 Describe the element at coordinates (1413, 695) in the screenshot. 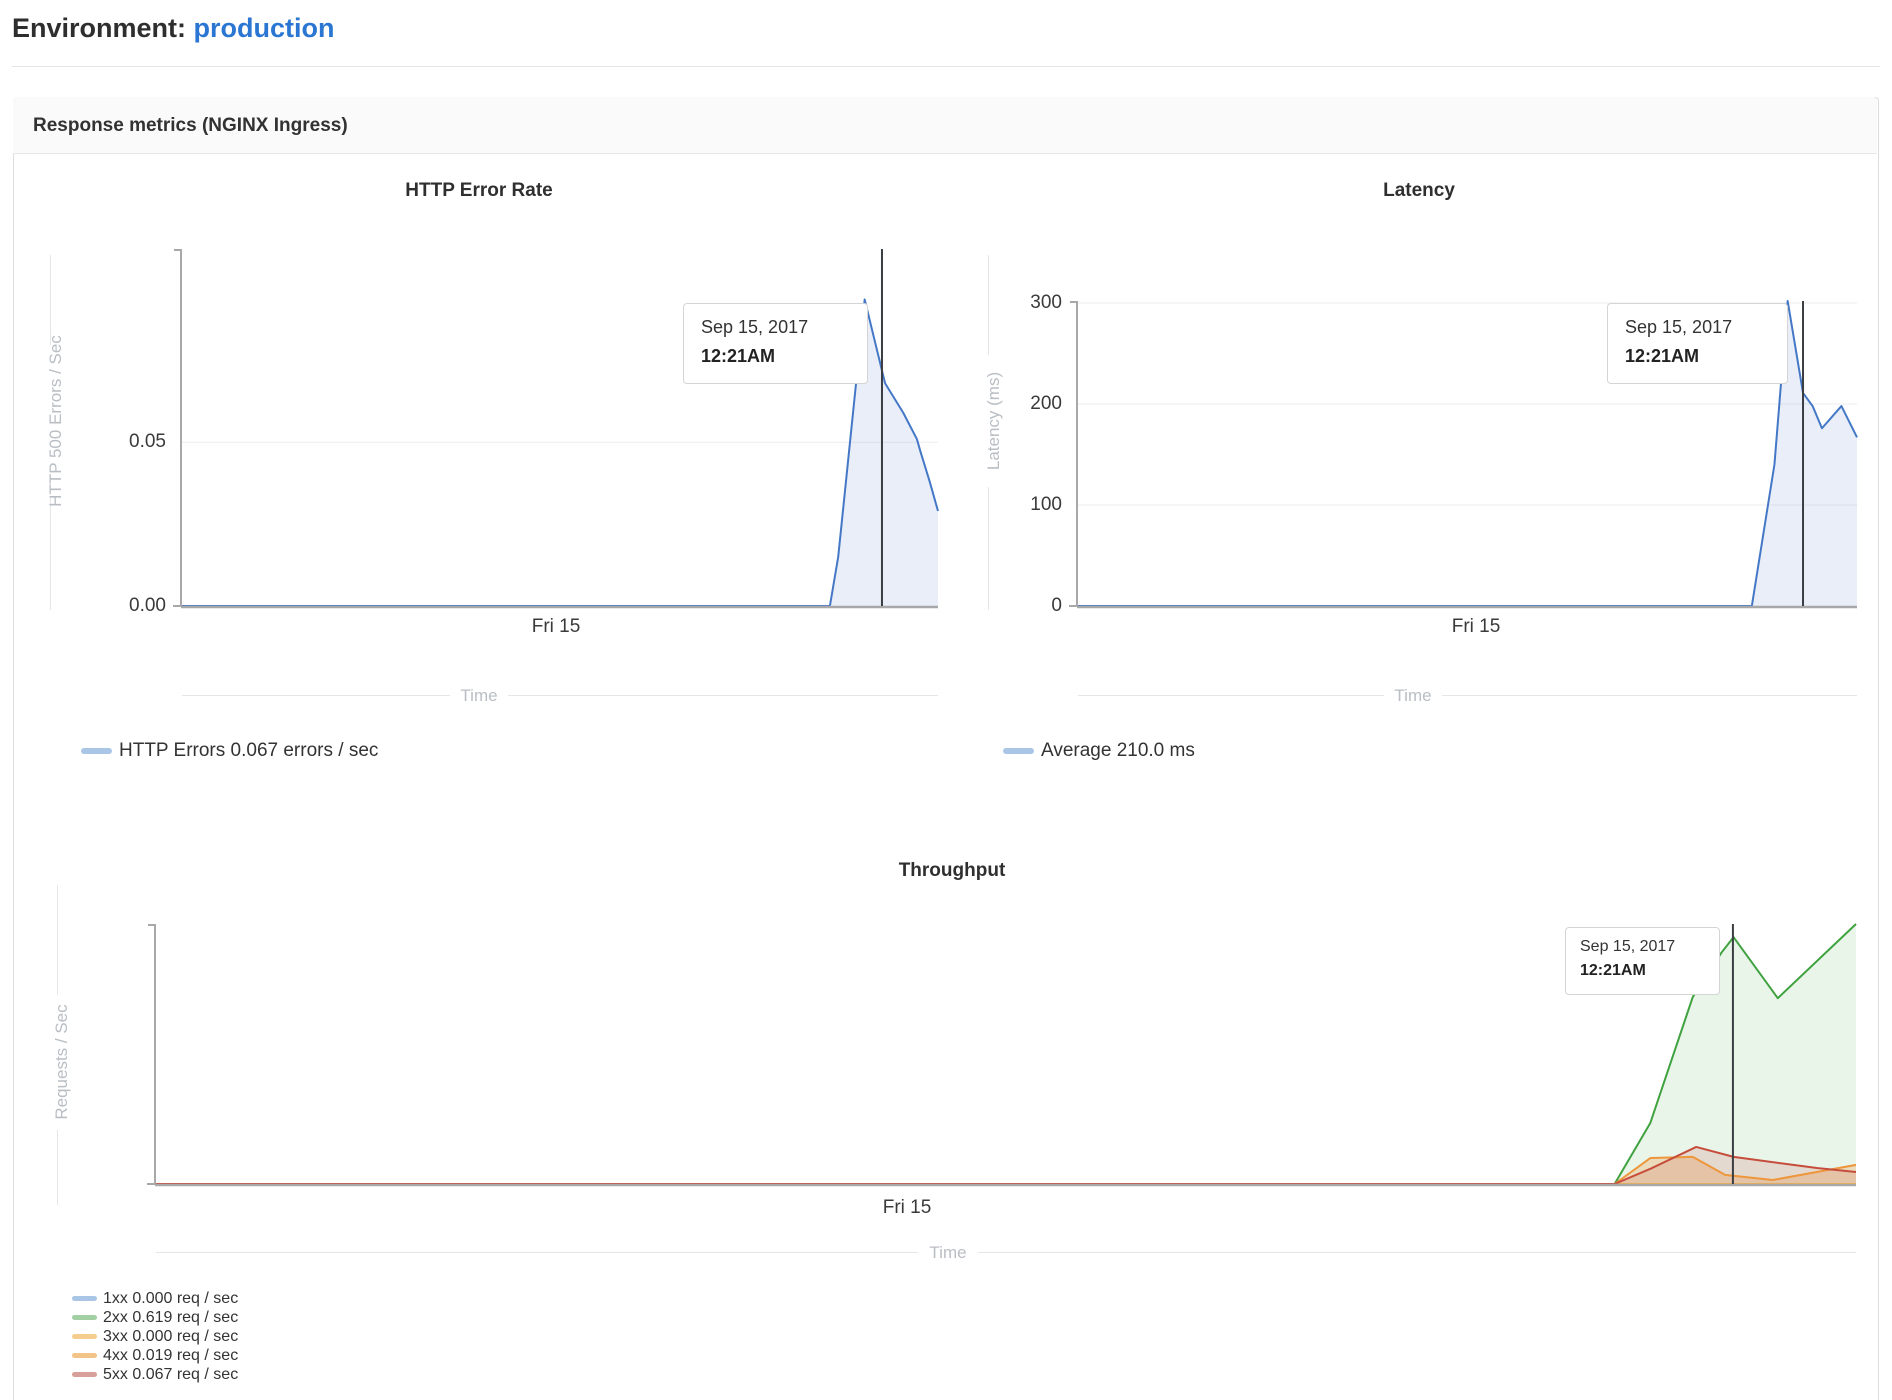

I see `x-axis-label-time-latency: Time` at that location.